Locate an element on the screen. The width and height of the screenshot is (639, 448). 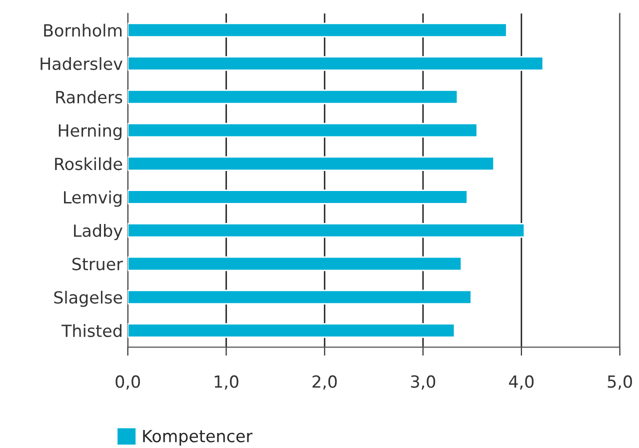
y-tick-label: Lemvig is located at coordinates (93, 198).